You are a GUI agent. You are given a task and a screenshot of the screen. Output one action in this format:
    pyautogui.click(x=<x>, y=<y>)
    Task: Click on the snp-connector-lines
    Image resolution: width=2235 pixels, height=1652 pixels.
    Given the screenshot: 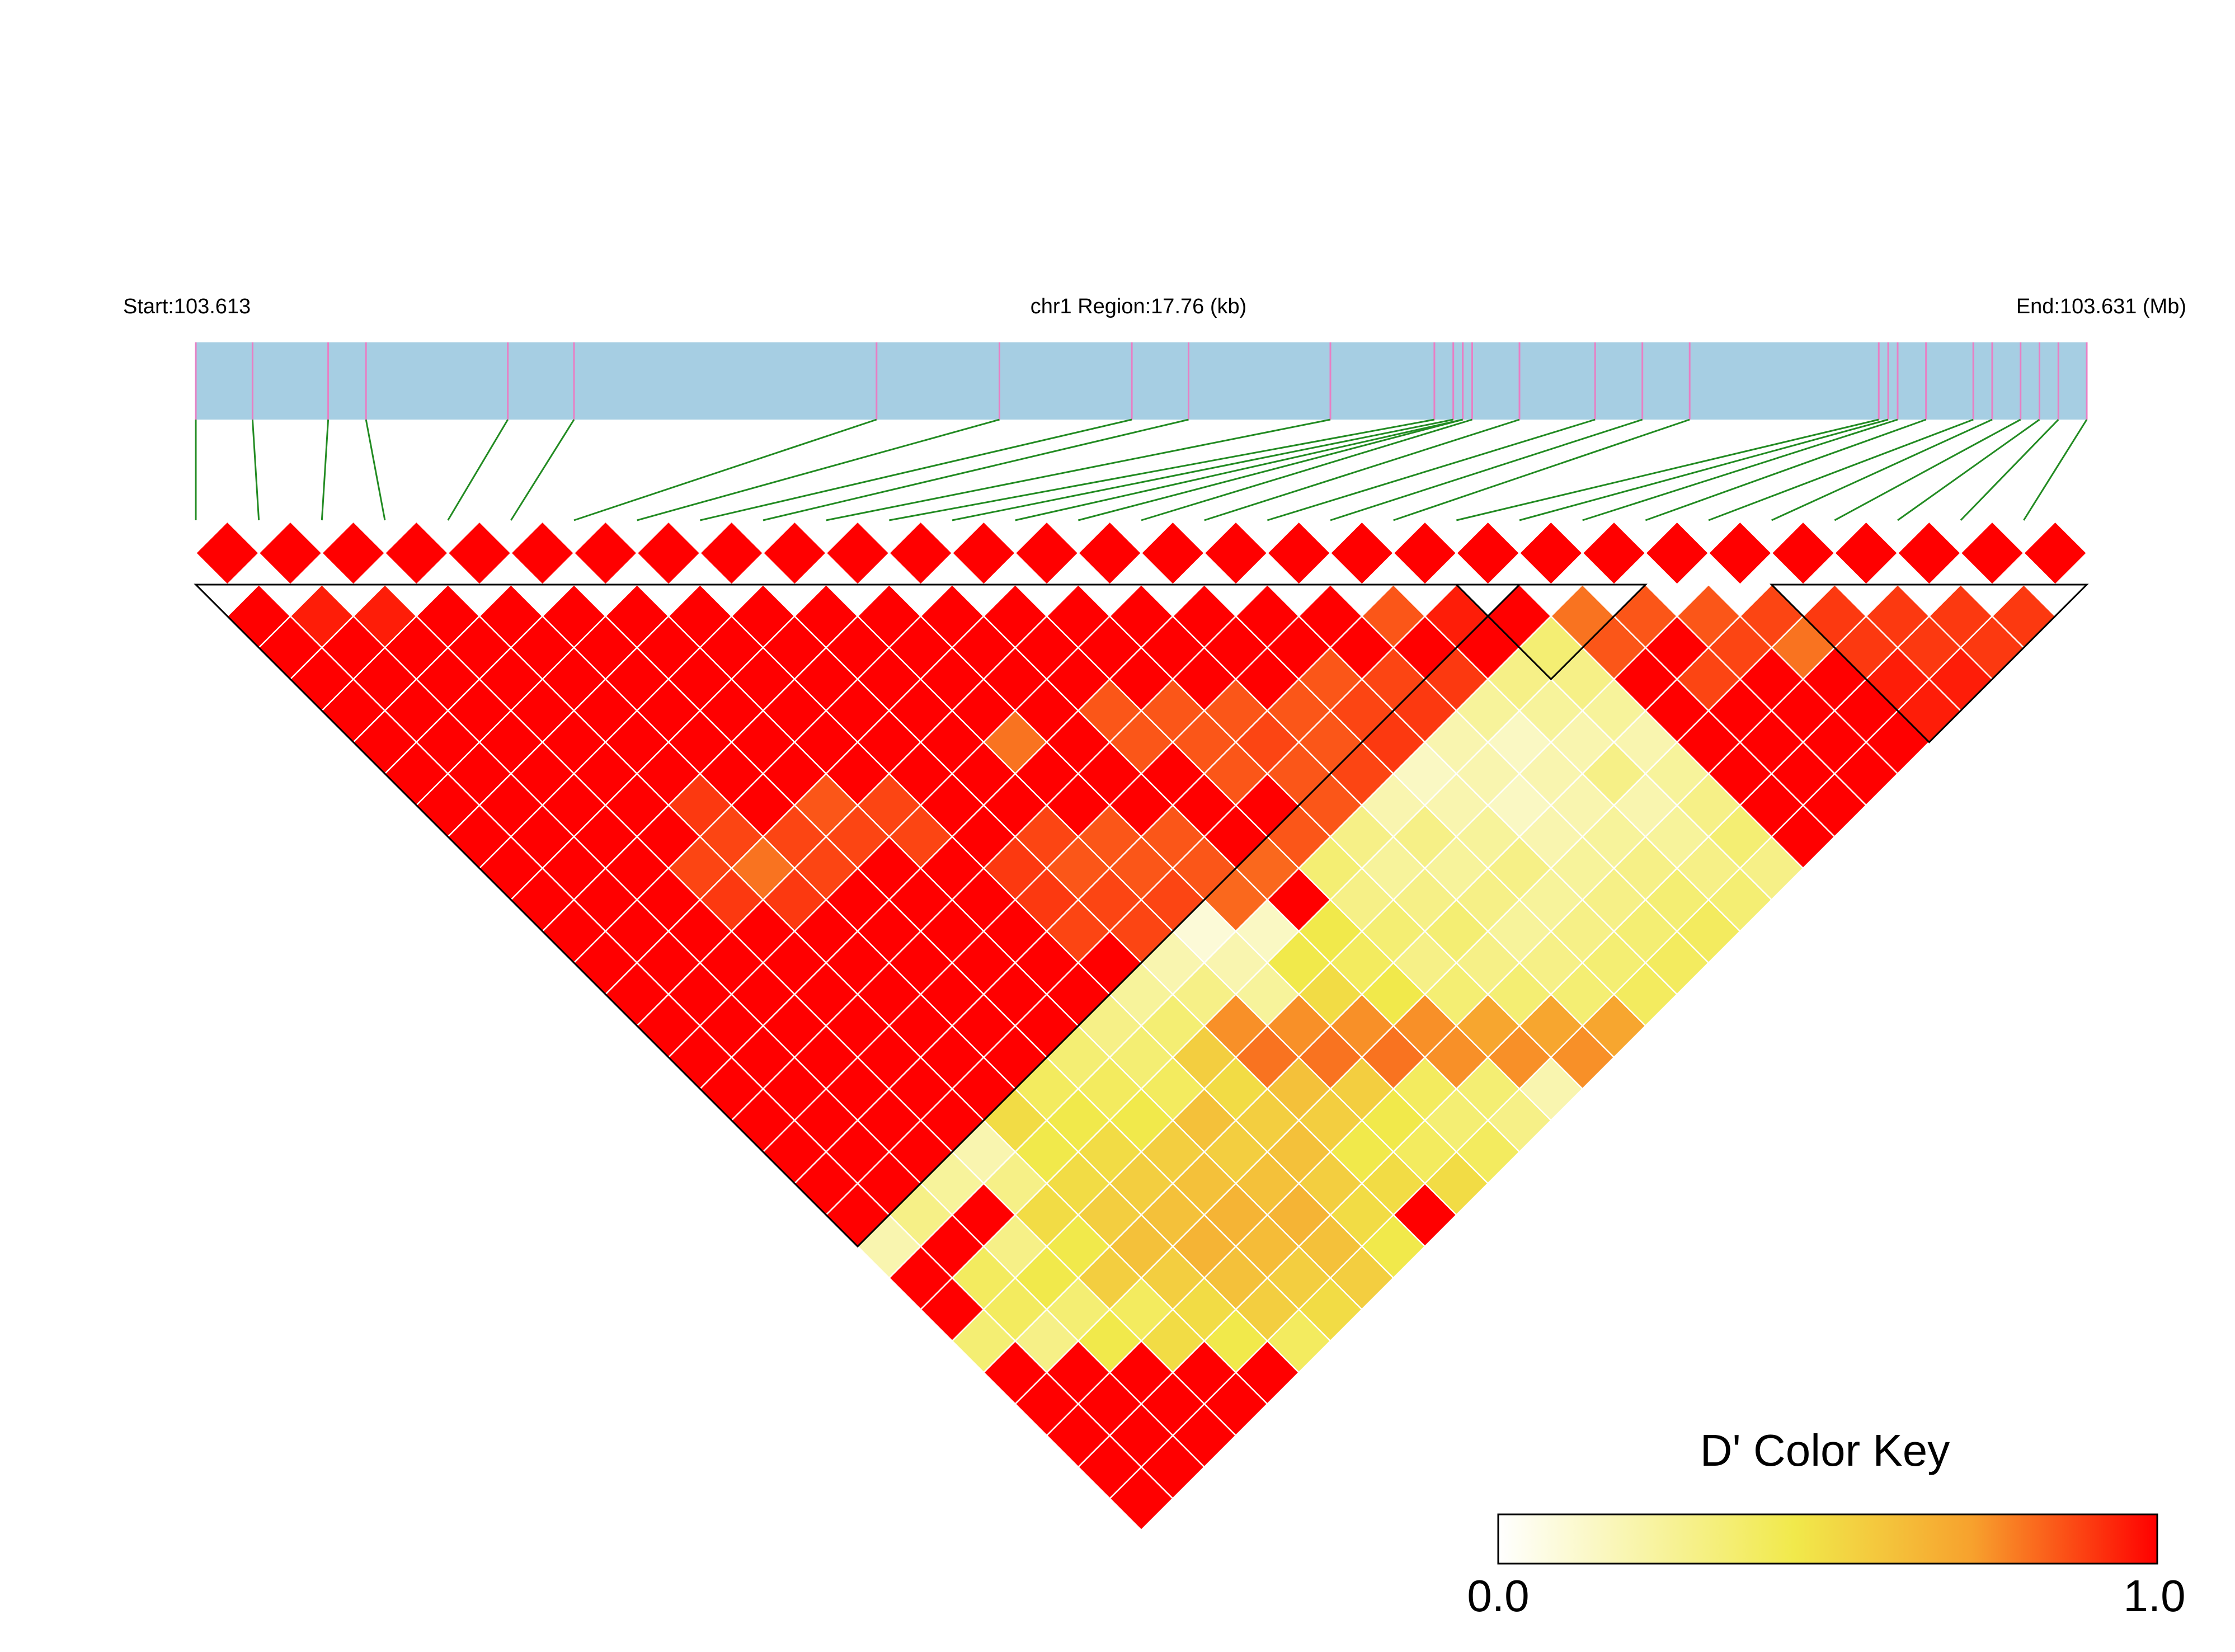 What is the action you would take?
    pyautogui.click(x=1141, y=470)
    